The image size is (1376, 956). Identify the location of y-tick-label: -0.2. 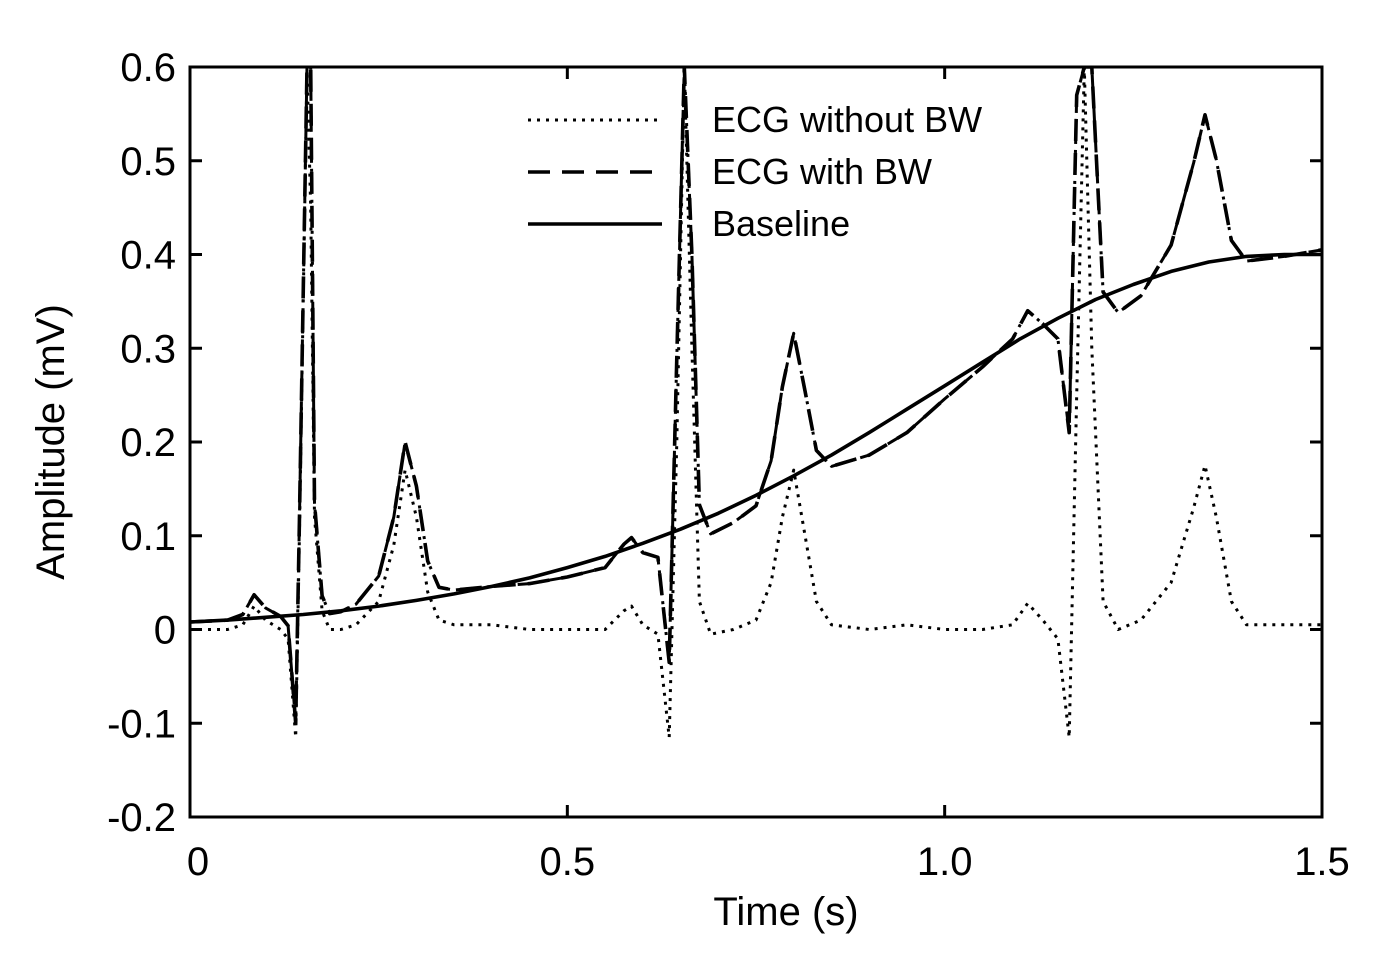
(141, 818).